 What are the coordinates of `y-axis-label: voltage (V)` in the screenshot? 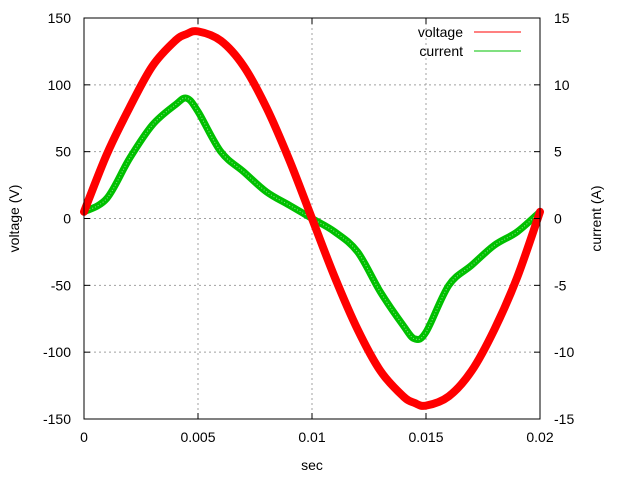 It's located at (14, 219).